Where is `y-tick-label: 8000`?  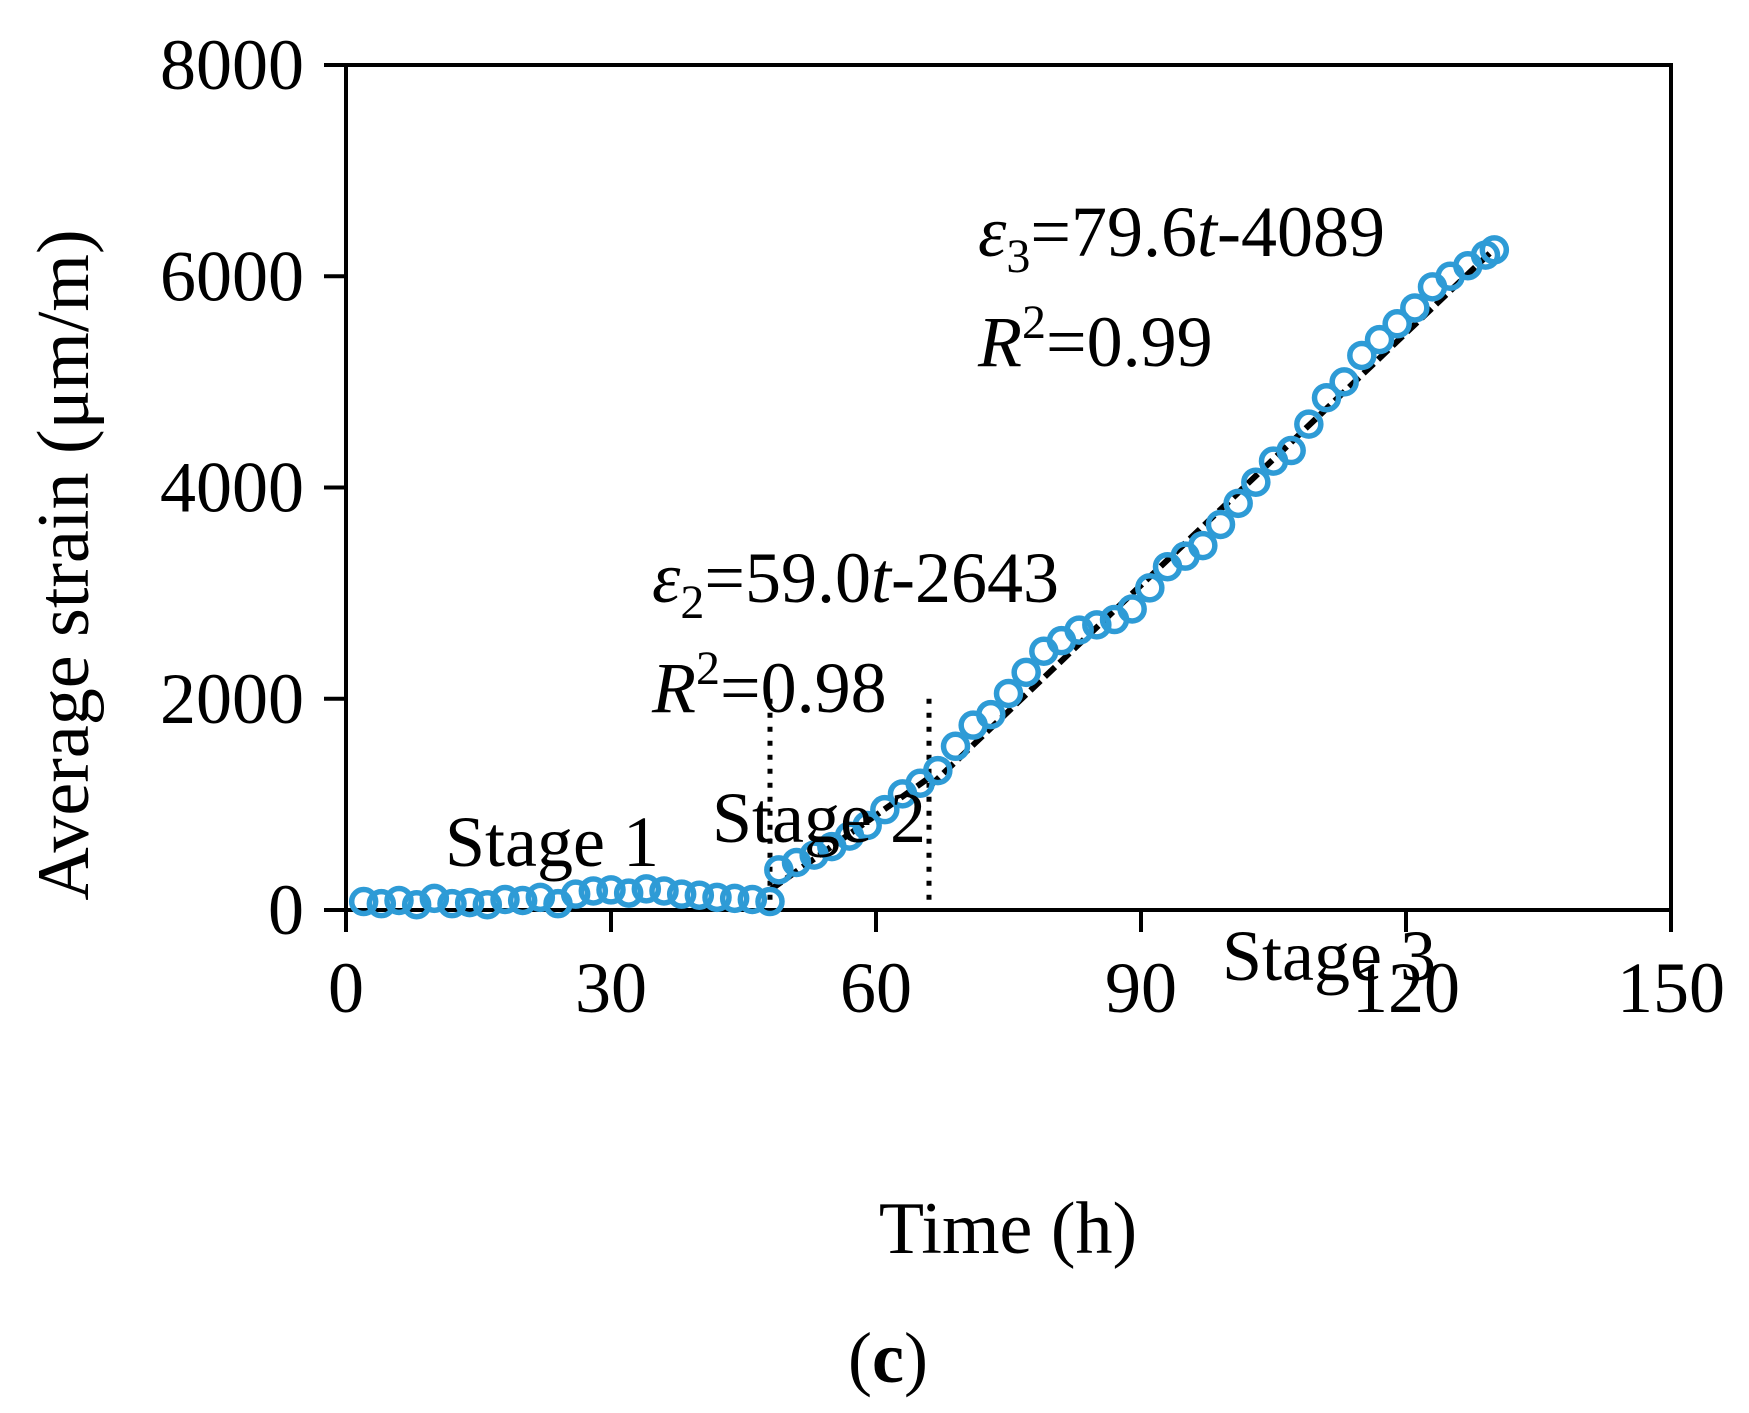 y-tick-label: 8000 is located at coordinates (232, 65).